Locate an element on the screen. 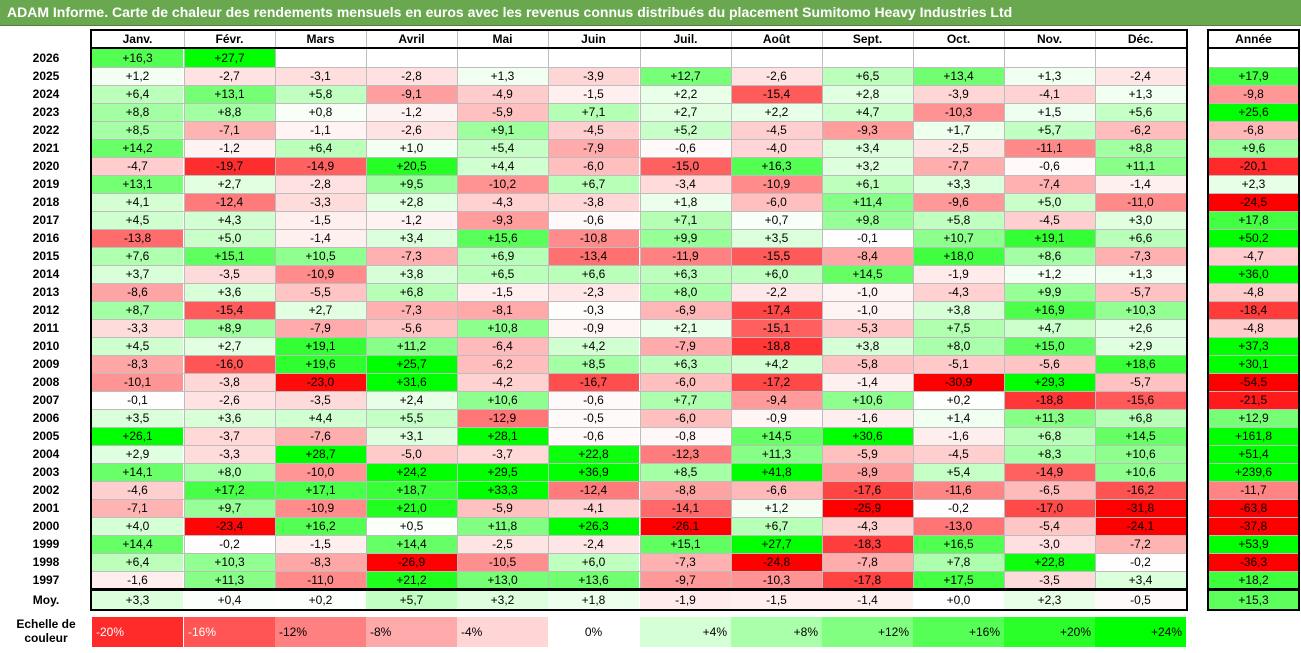 Image resolution: width=1301 pixels, height=653 pixels. heatmap-cell: +4,2 is located at coordinates (776, 364).